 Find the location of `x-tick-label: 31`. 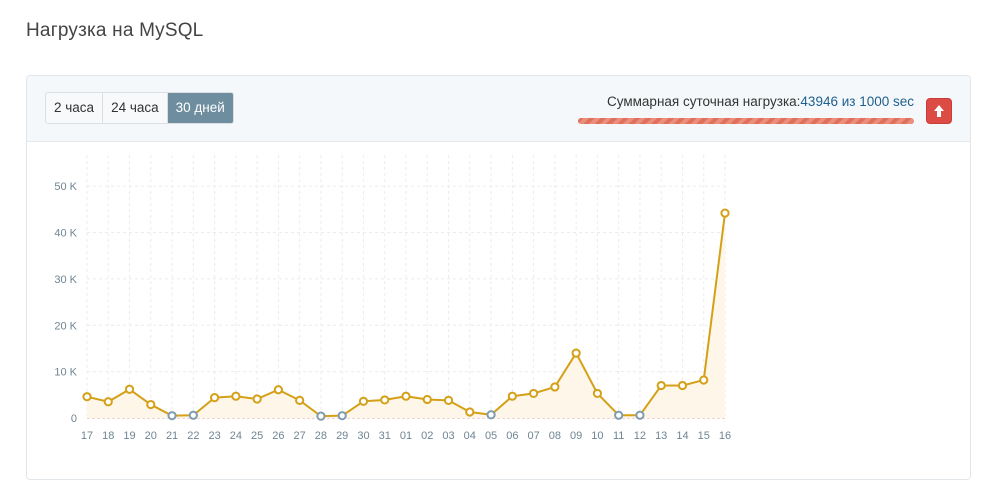

x-tick-label: 31 is located at coordinates (385, 436).